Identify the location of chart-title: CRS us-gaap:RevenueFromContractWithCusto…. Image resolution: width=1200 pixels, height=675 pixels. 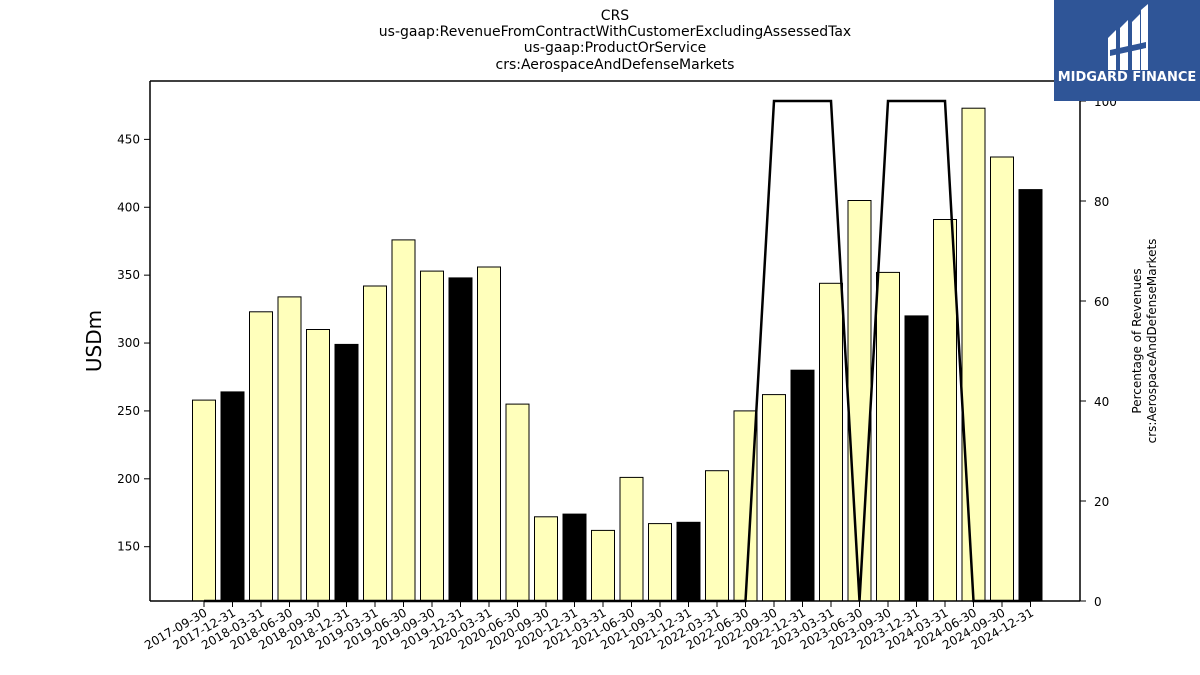
(615, 40).